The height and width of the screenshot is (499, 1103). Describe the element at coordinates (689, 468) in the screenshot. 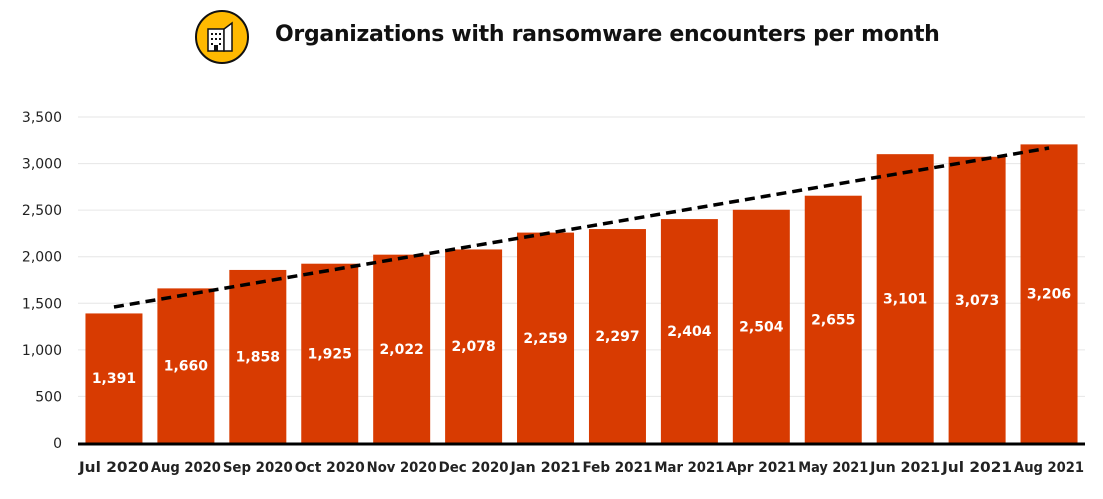

I see `x-tick-label: Mar 2021` at that location.